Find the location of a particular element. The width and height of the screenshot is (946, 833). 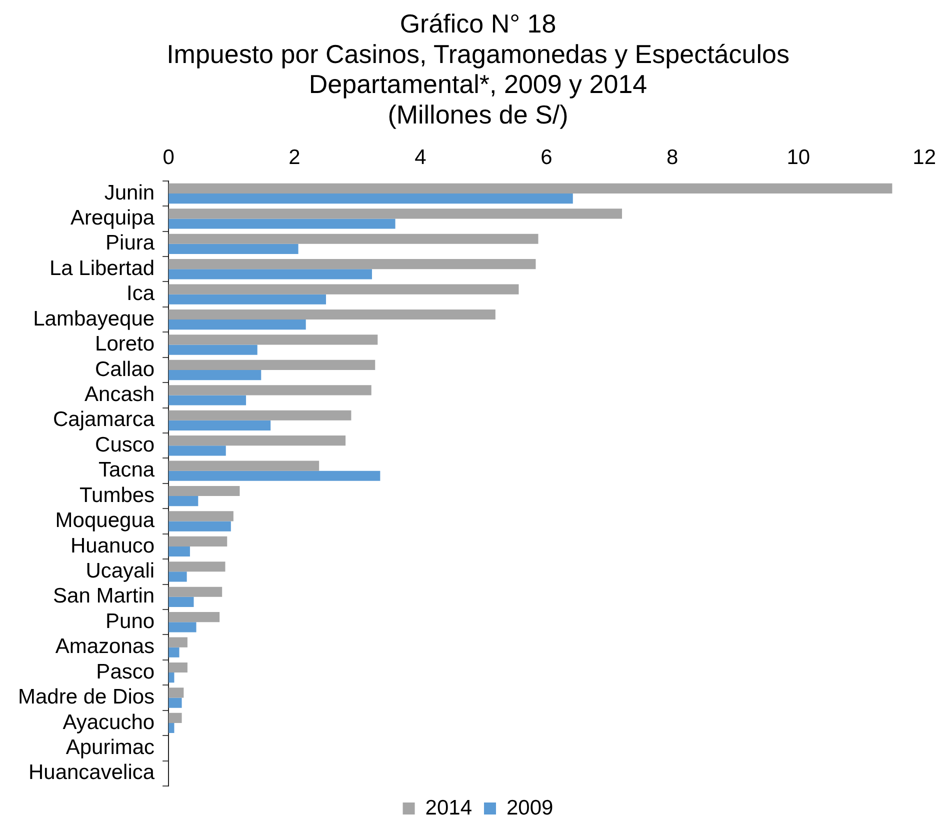

x-tick-label: 6 is located at coordinates (546, 158).